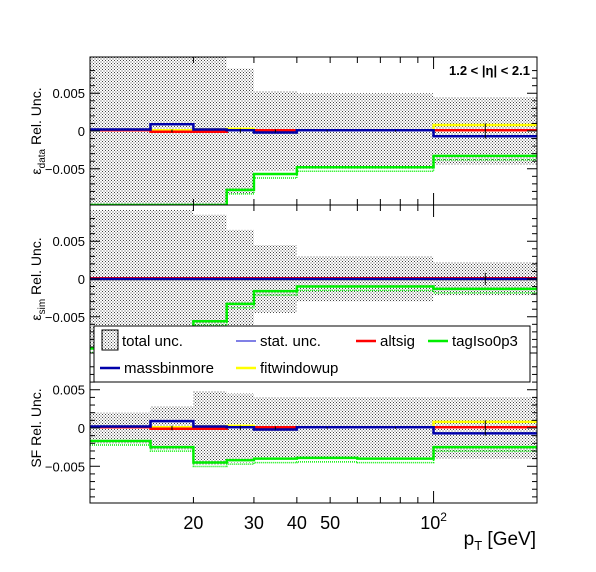 Image resolution: width=596 pixels, height=572 pixels. What do you see at coordinates (299, 368) in the screenshot?
I see `legend-label-fitwindowup: fitwindowup` at bounding box center [299, 368].